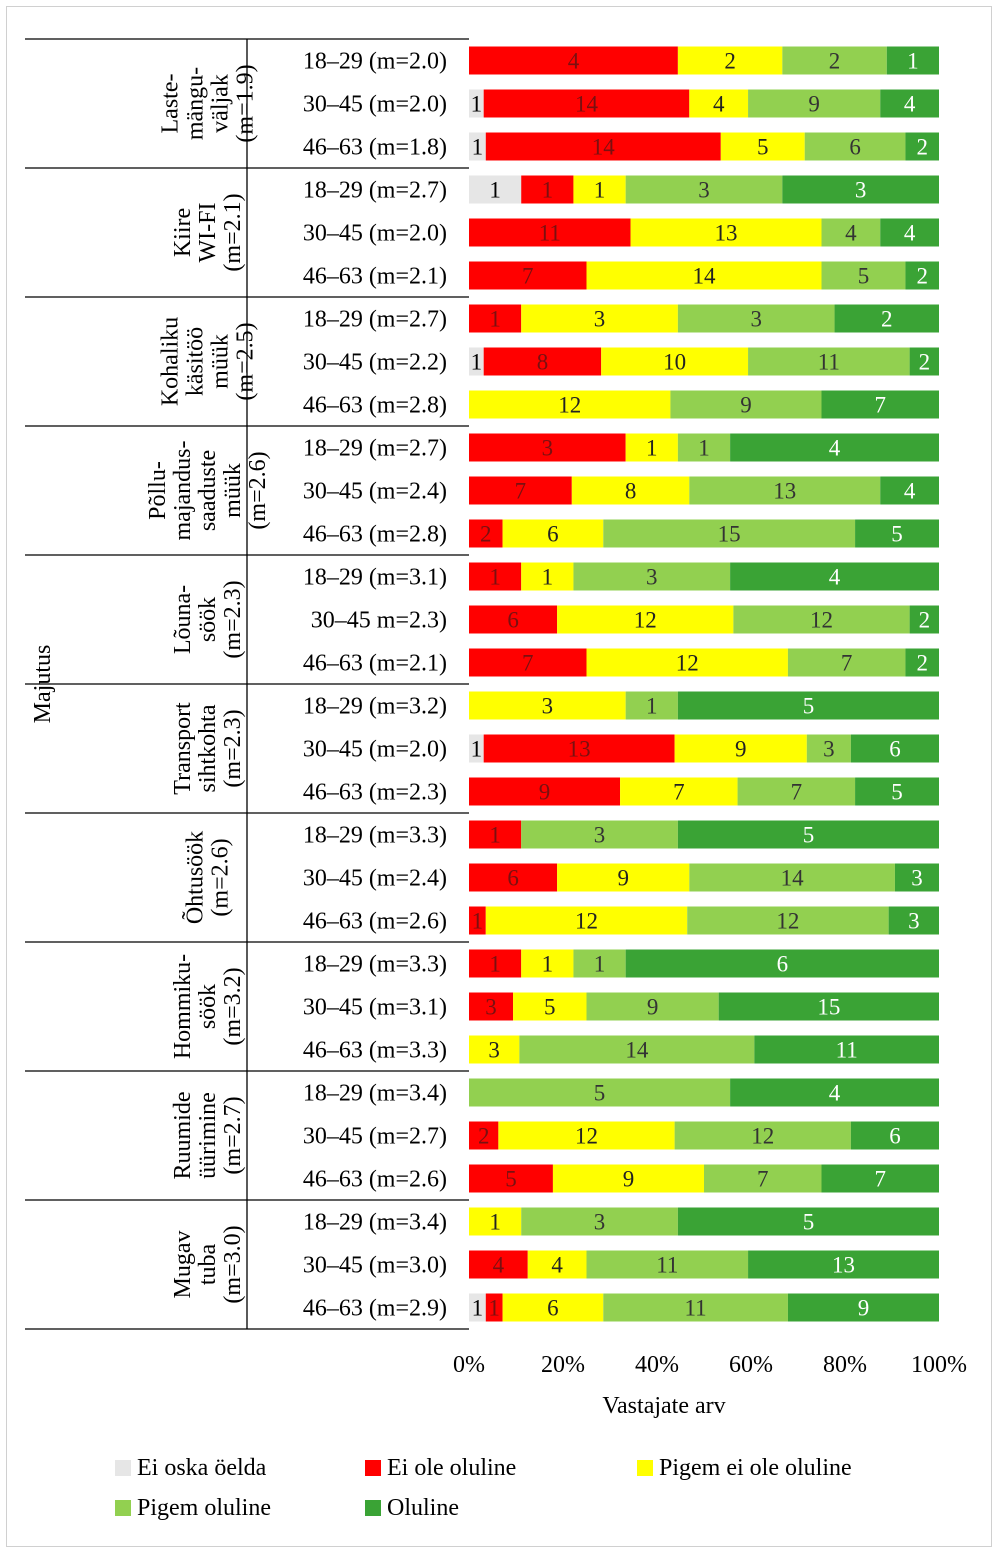 The height and width of the screenshot is (1552, 995). I want to click on y-axis-title: Majutus, so click(43, 684).